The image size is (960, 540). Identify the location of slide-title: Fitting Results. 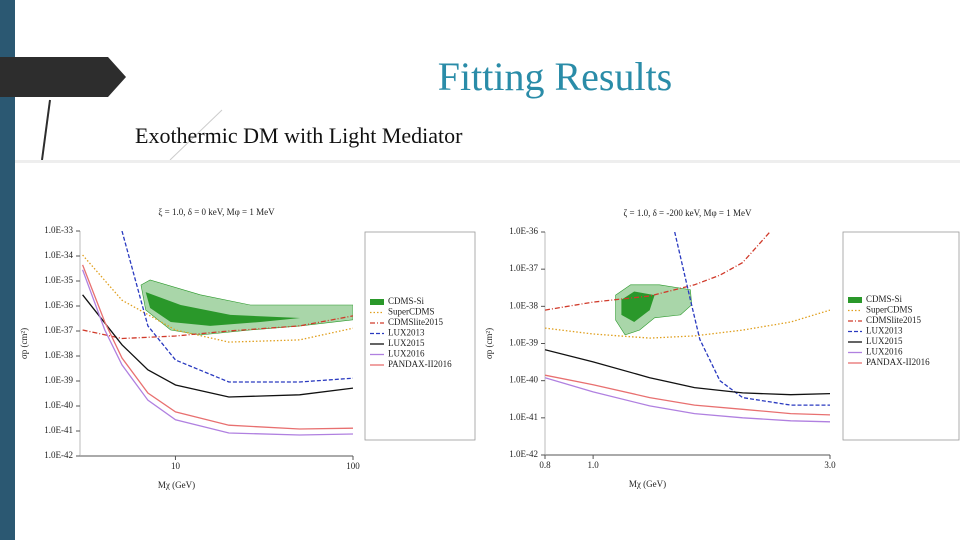
(555, 76).